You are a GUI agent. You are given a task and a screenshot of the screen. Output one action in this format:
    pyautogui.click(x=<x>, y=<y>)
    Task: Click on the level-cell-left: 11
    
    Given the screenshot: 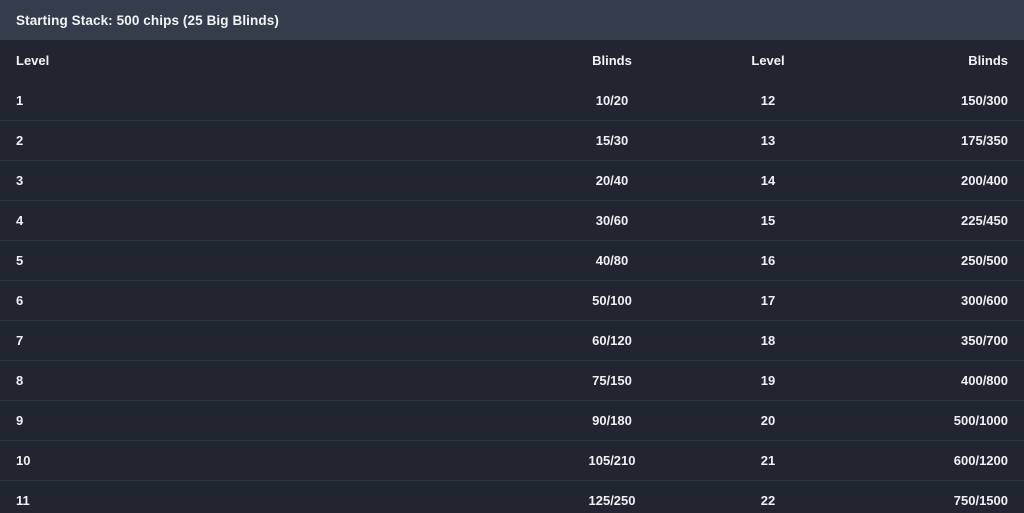 What is the action you would take?
    pyautogui.click(x=23, y=500)
    